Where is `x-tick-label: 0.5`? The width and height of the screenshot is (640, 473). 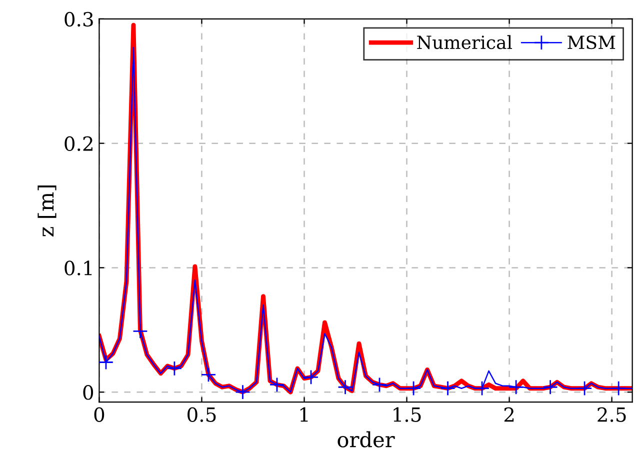 x-tick-label: 0.5 is located at coordinates (202, 414).